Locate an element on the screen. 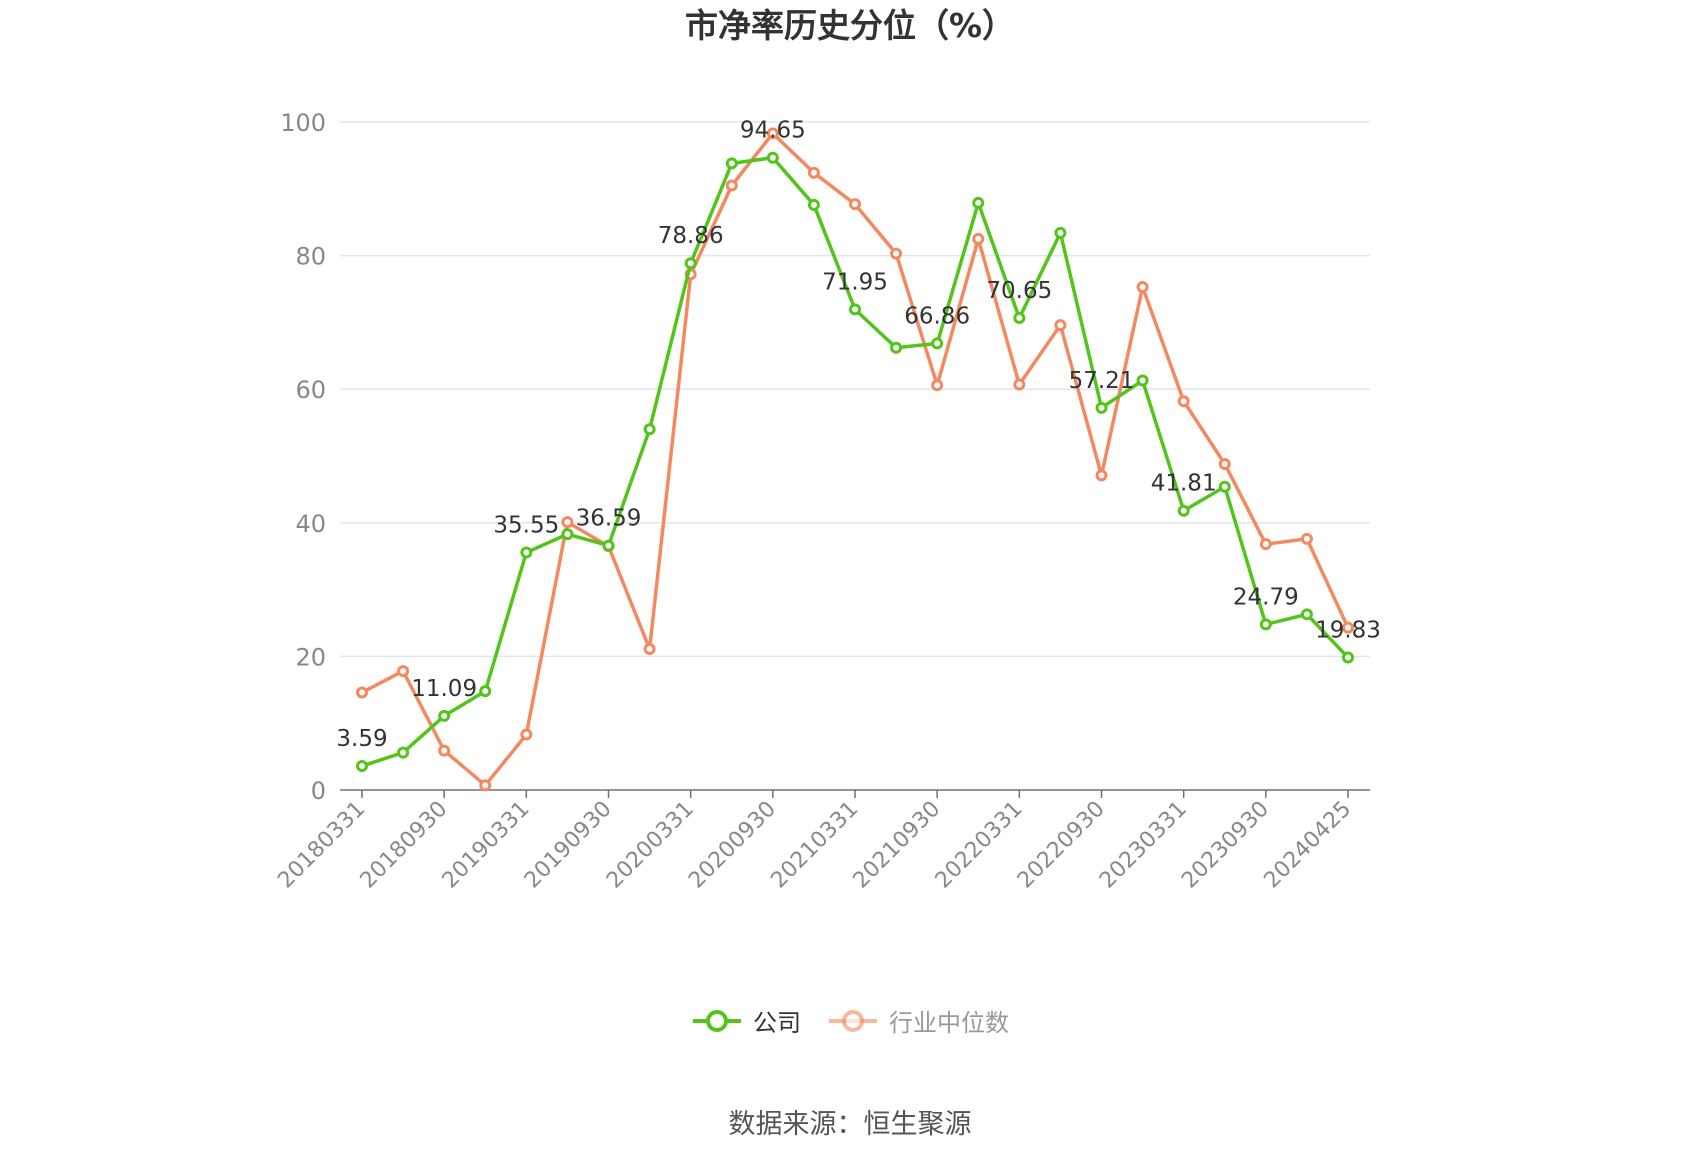  legend: 公司 行业中位数 is located at coordinates (850, 1020).